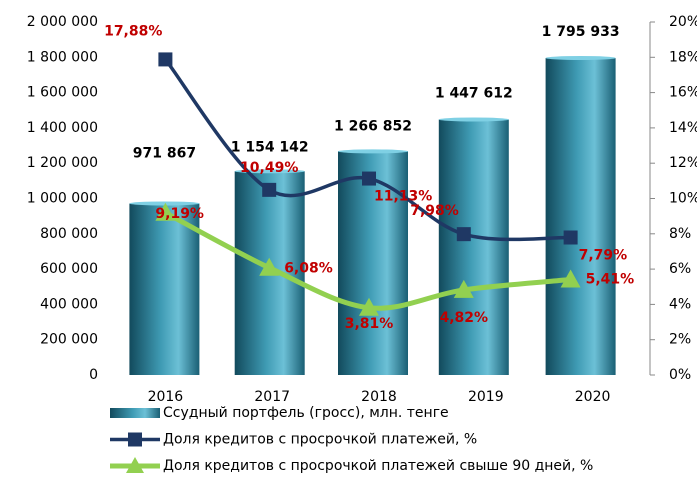  What do you see at coordinates (603, 256) in the screenshot?
I see `line-value-label: 7,79%` at bounding box center [603, 256].